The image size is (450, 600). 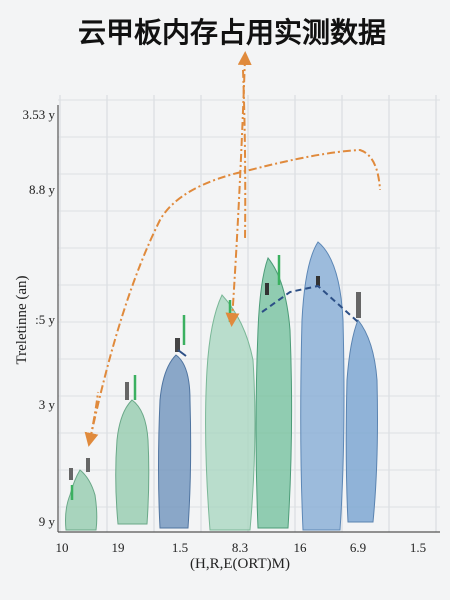 I want to click on y-tick-label: :5 y, so click(x=45, y=319).